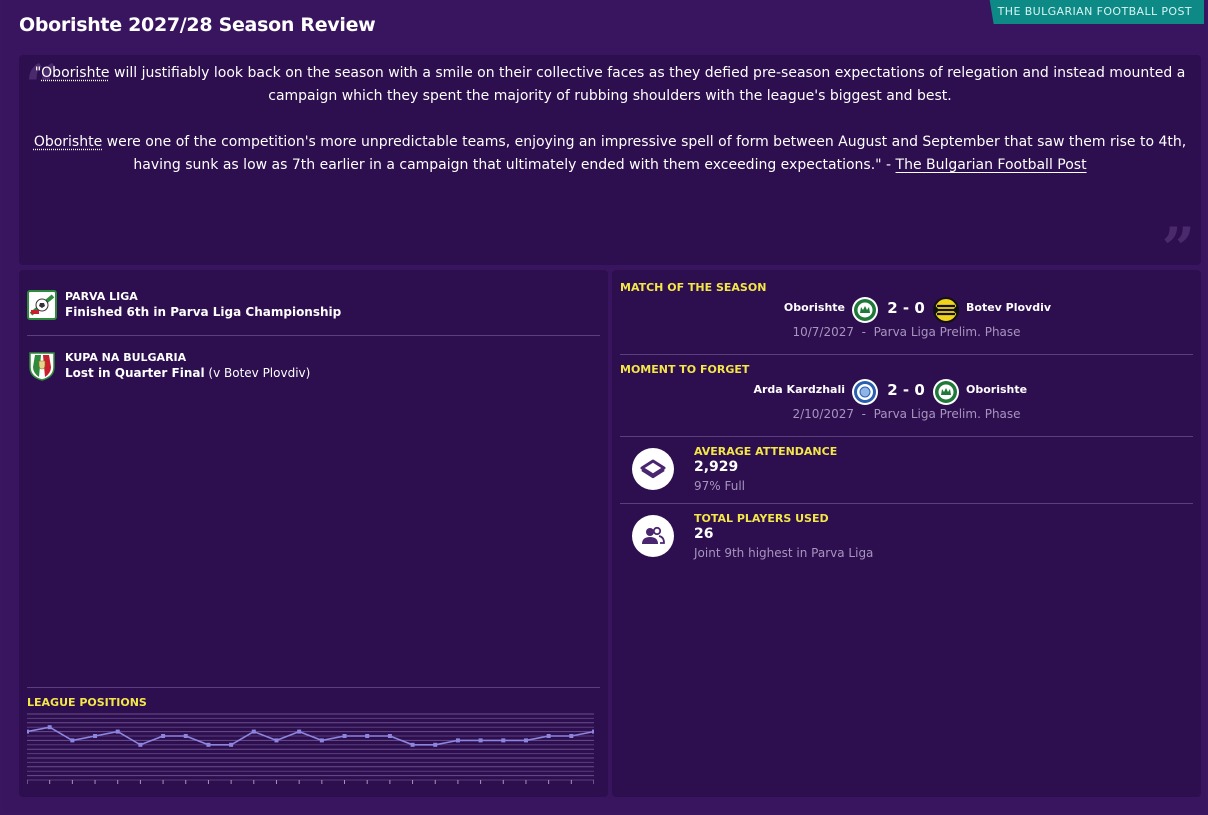 The width and height of the screenshot is (1208, 815). Describe the element at coordinates (784, 553) in the screenshot. I see `players-used-sub: Joint 9th highest in Parva Liga` at that location.